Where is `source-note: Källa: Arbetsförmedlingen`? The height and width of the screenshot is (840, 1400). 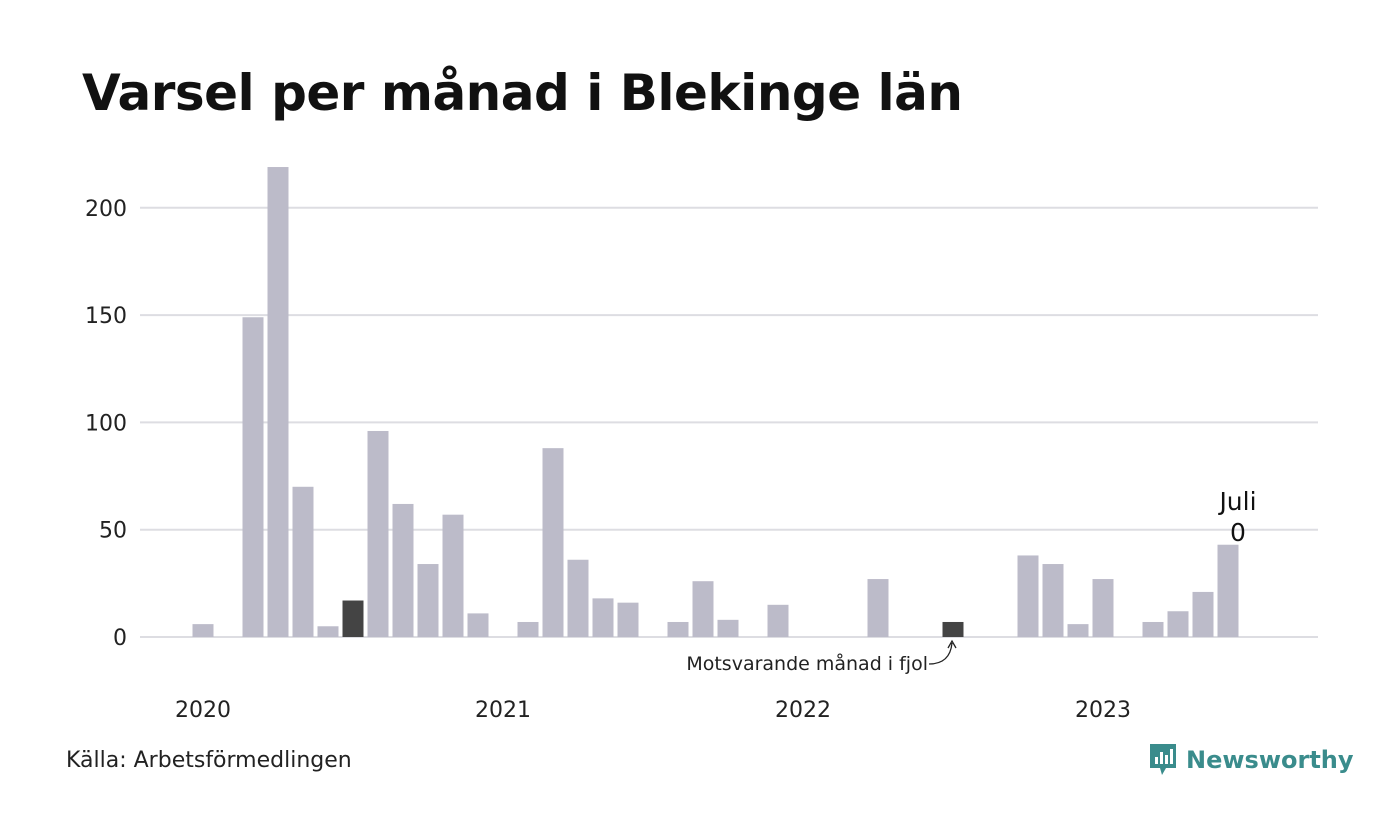
source-note: Källa: Arbetsförmedlingen is located at coordinates (209, 760).